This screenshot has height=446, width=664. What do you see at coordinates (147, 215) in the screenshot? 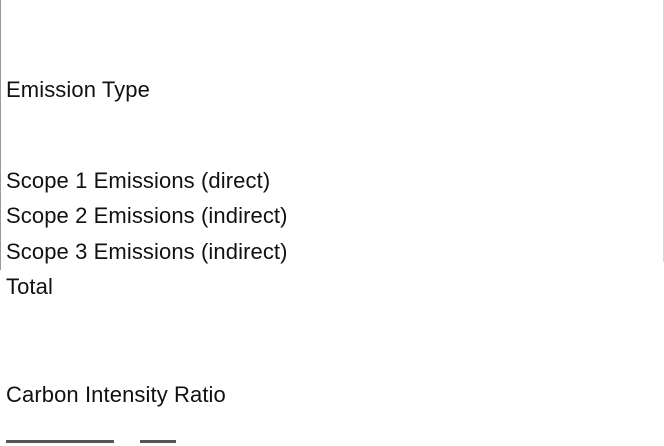
I see `row-label-scope-2: Scope 2 Emissions (indirect)` at bounding box center [147, 215].